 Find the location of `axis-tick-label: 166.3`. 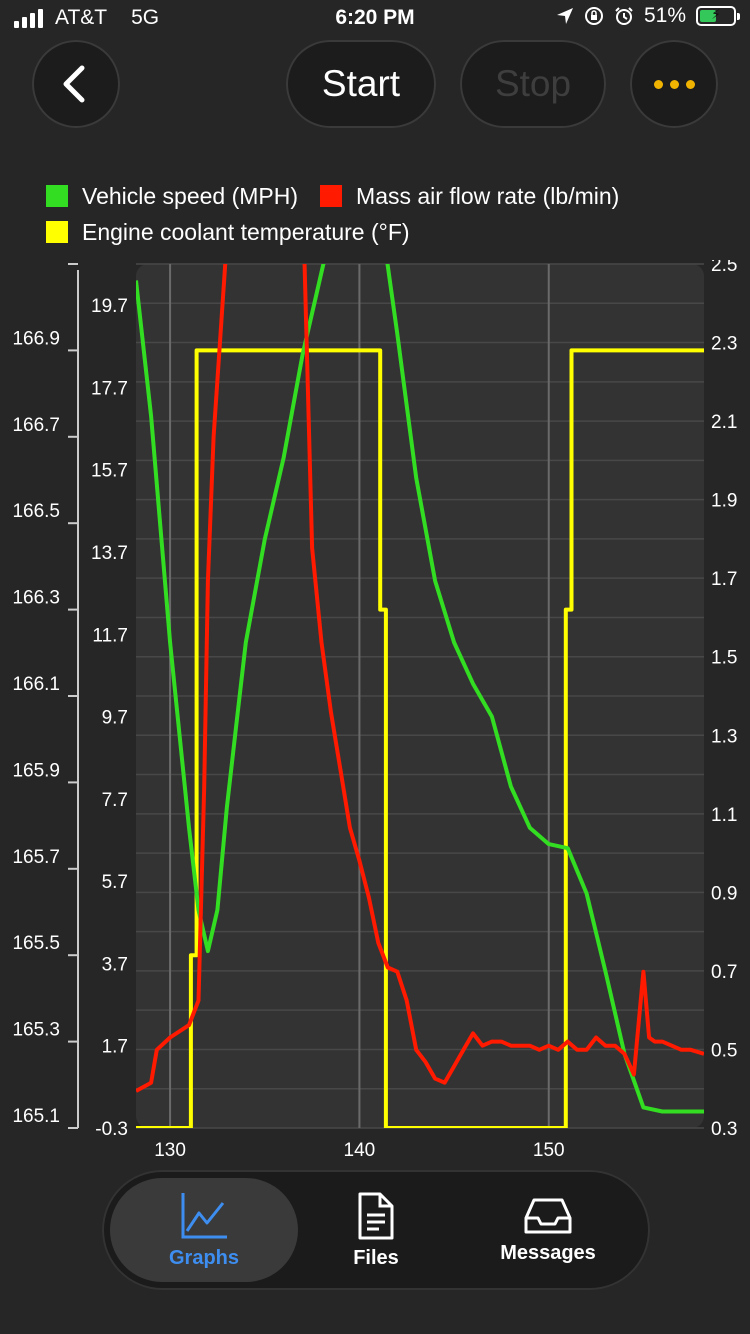

axis-tick-label: 166.3 is located at coordinates (36, 598).